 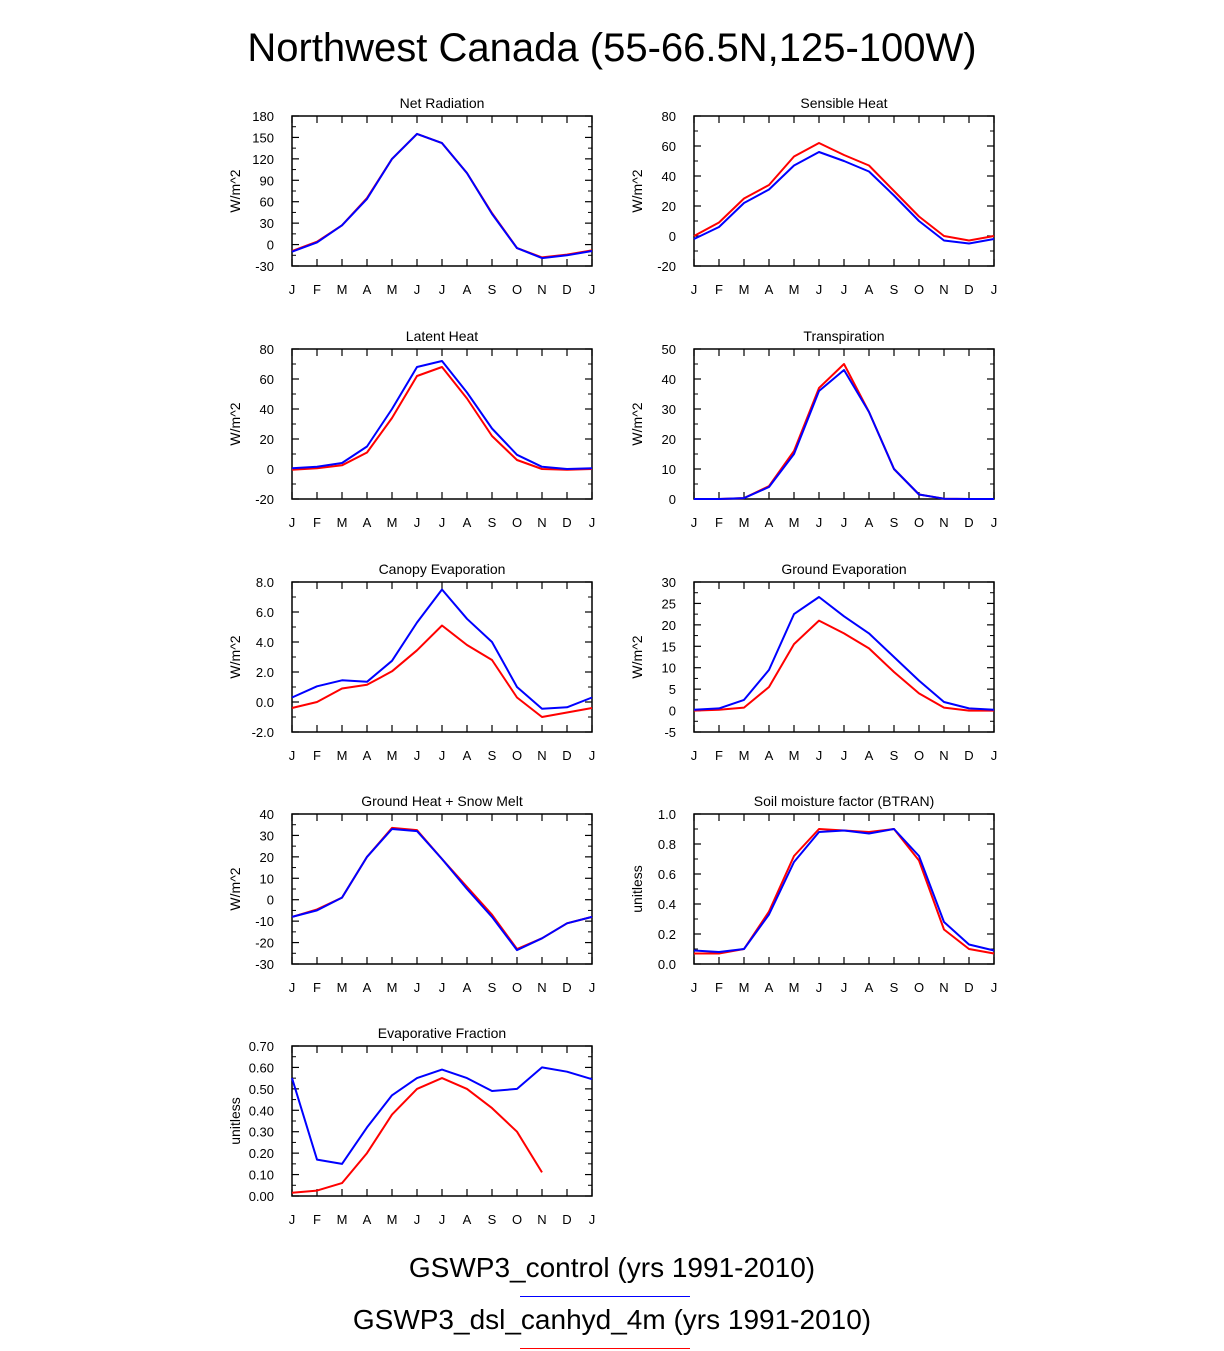 I want to click on y-tick-label: 0.4, so click(x=667, y=904).